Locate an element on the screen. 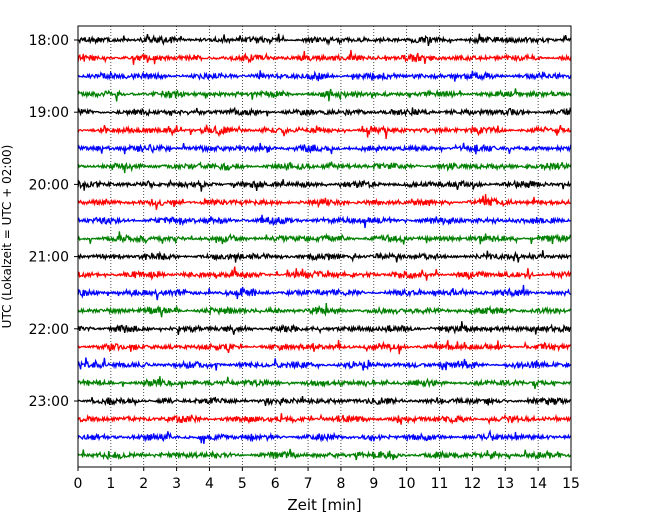 The image size is (650, 520). y-axis-ticks: 18:00 19:00 20:00 21:00 22:00 23:00 is located at coordinates (53, 221).